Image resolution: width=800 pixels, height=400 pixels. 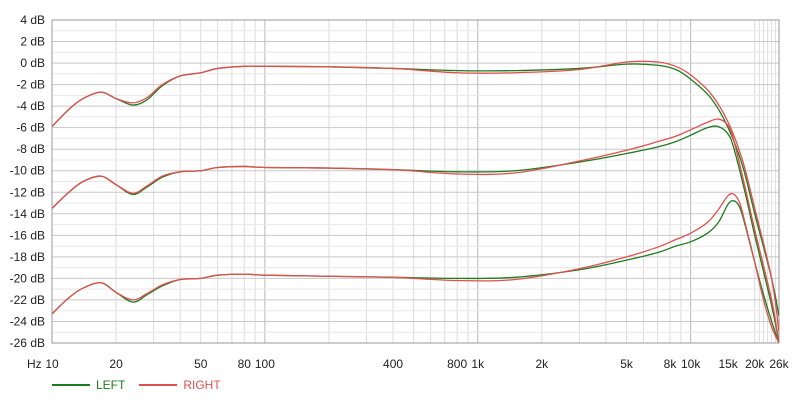 What do you see at coordinates (30, 149) in the screenshot?
I see `y-tick-label: -8 dB` at bounding box center [30, 149].